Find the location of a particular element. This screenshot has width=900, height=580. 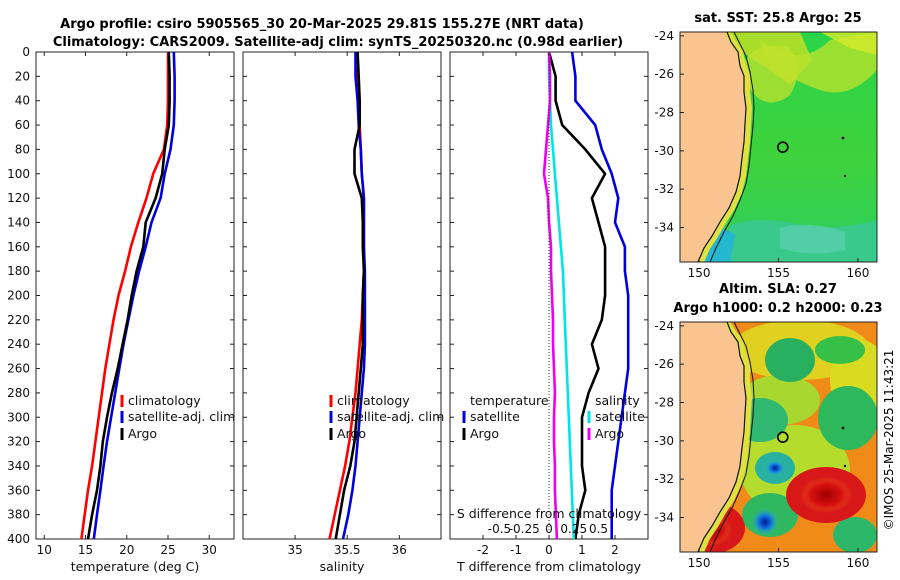

legend-label-t-satellite: satellite is located at coordinates (495, 416).